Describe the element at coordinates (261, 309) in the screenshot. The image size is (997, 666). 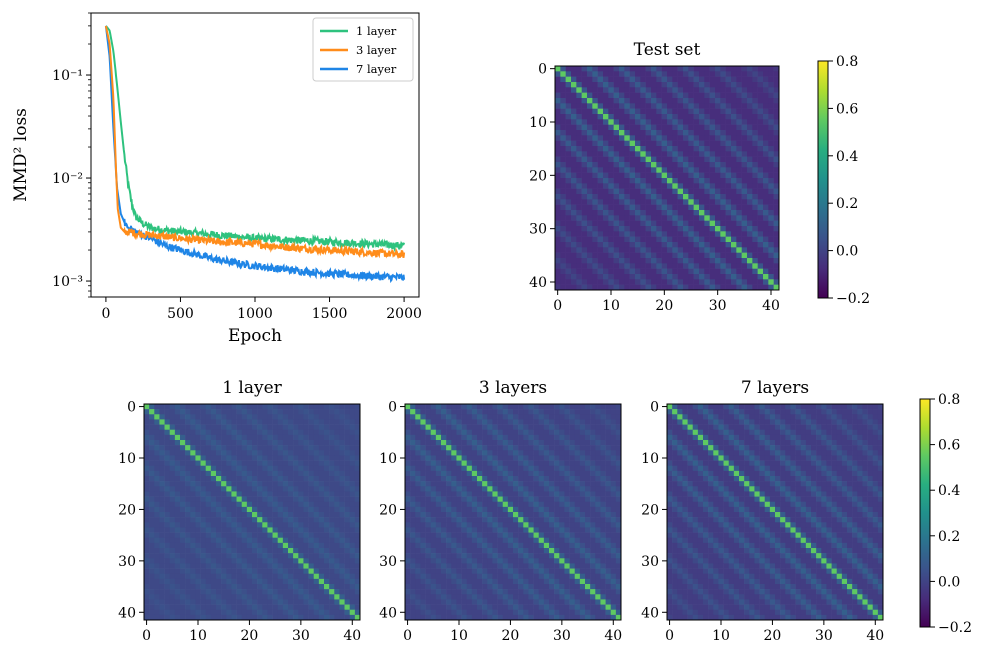
I see `loss-x-ticks: 0 500 1000 1500 2000` at that location.